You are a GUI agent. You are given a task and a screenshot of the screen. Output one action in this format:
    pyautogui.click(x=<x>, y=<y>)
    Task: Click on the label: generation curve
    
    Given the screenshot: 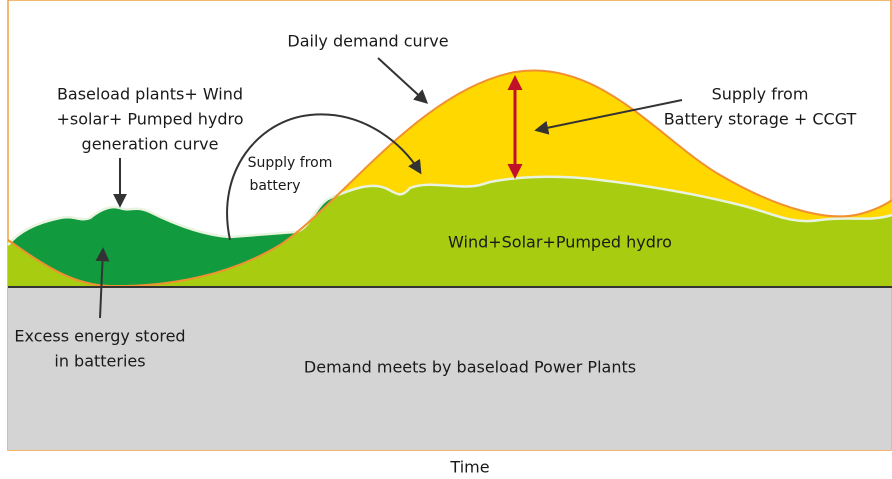 What is the action you would take?
    pyautogui.click(x=150, y=144)
    